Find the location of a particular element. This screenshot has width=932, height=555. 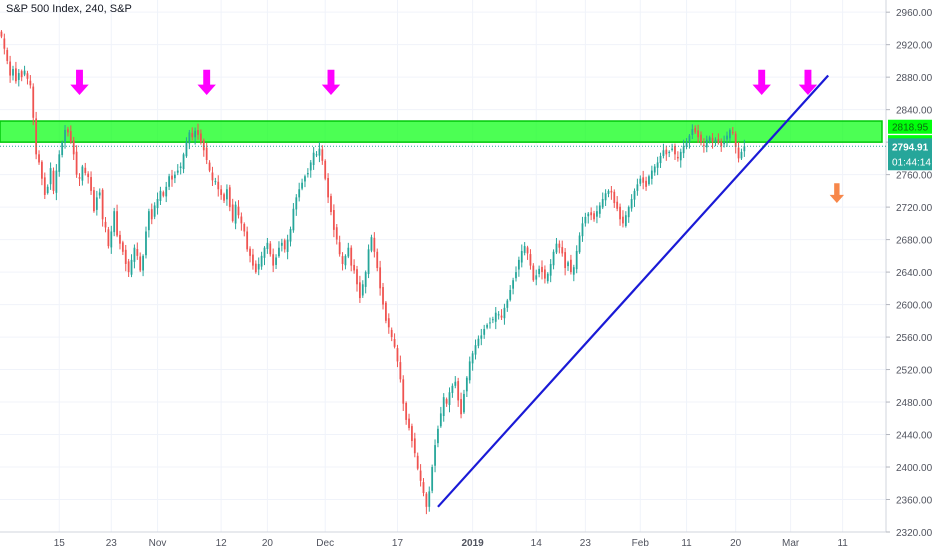

time-tick-label: 23 is located at coordinates (112, 543).